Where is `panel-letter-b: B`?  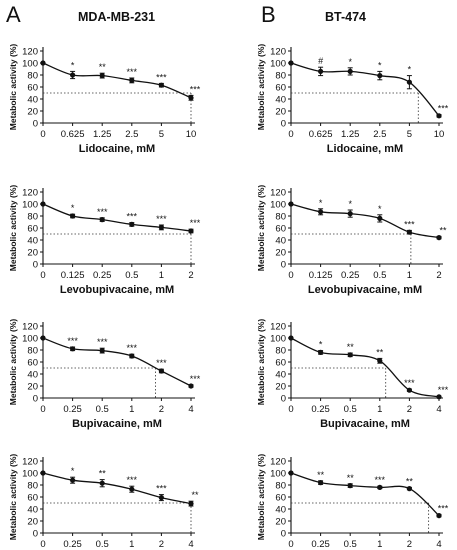
panel-letter-b: B is located at coordinates (268, 14).